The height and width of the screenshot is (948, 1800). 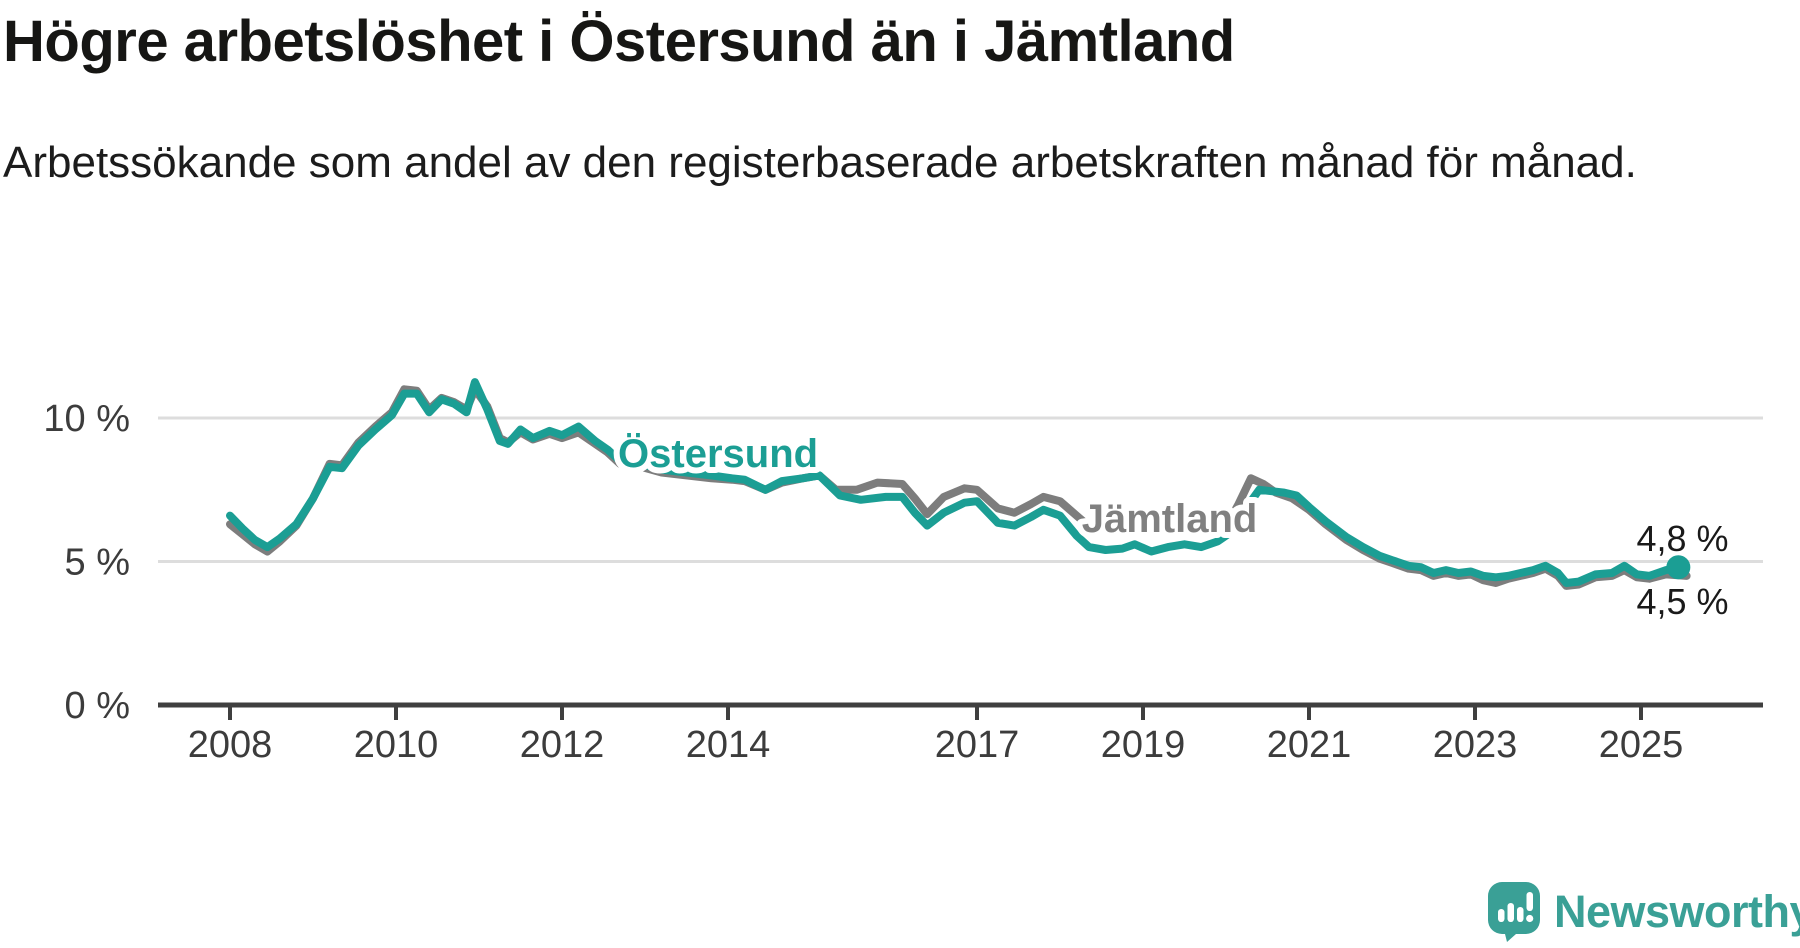 What do you see at coordinates (97, 563) in the screenshot?
I see `y-tick-label: 5 %` at bounding box center [97, 563].